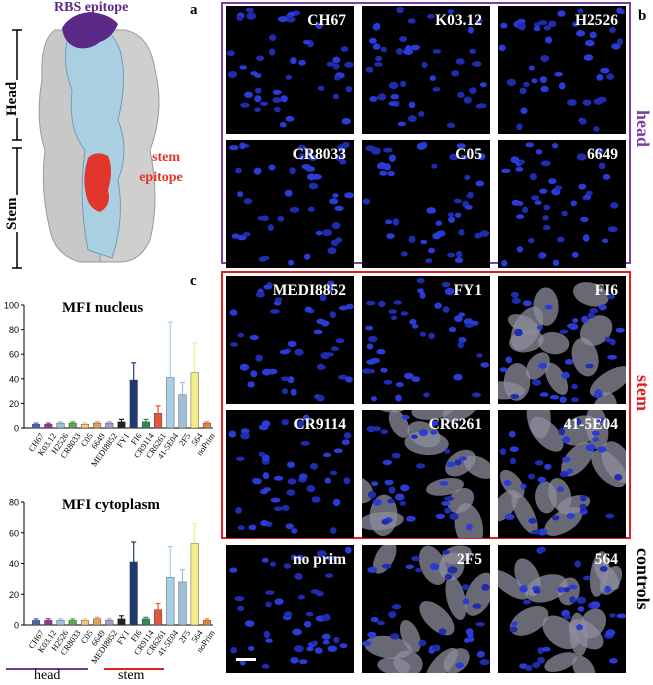  Describe the element at coordinates (467, 290) in the screenshot. I see `micrograph-label: FY1` at that location.